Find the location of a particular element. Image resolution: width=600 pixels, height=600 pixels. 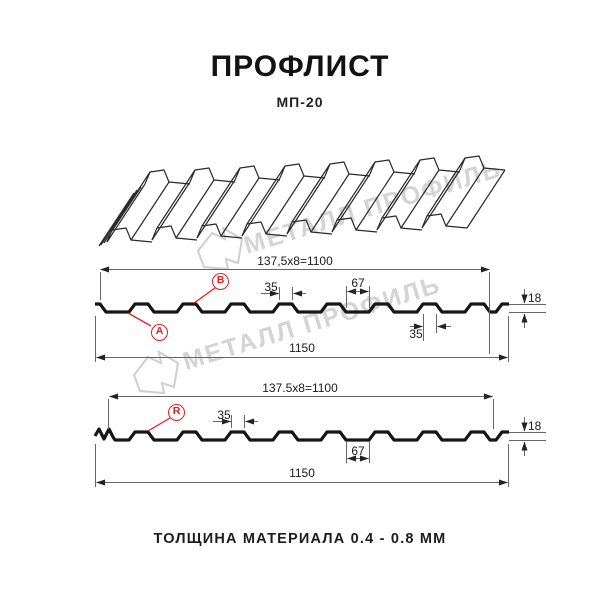

dim-height-1: 18 is located at coordinates (535, 298).